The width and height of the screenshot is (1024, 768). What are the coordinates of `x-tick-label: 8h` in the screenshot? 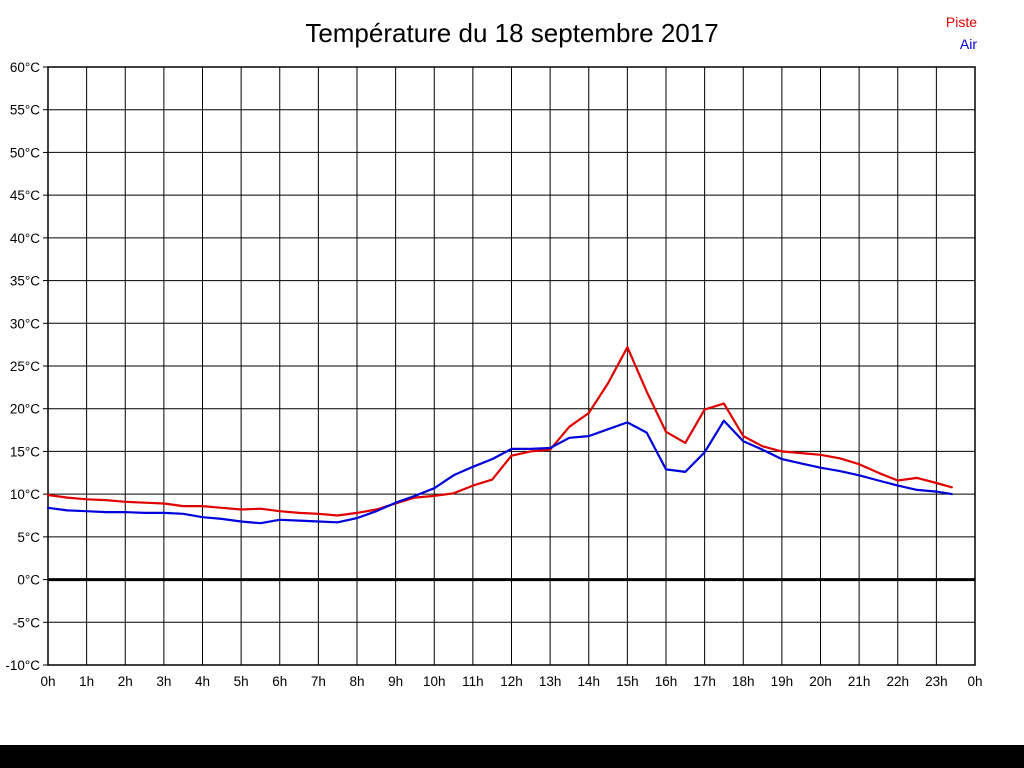 It's located at (356, 681).